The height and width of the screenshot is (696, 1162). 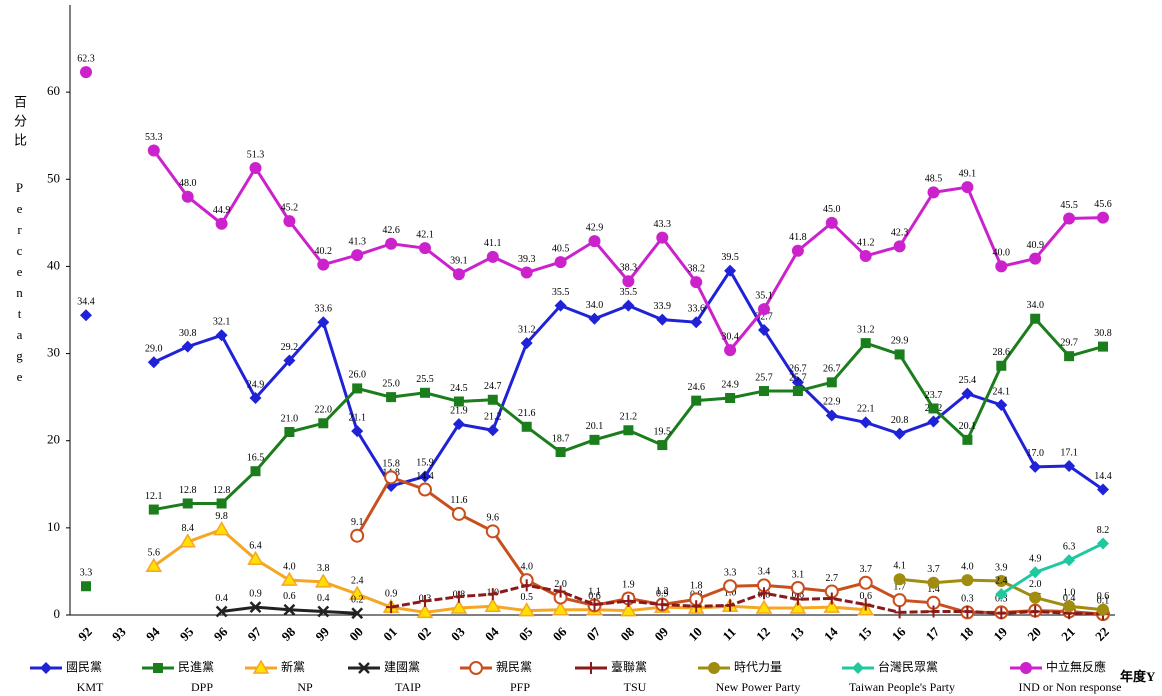 I want to click on data-label: 3.4, so click(x=764, y=572).